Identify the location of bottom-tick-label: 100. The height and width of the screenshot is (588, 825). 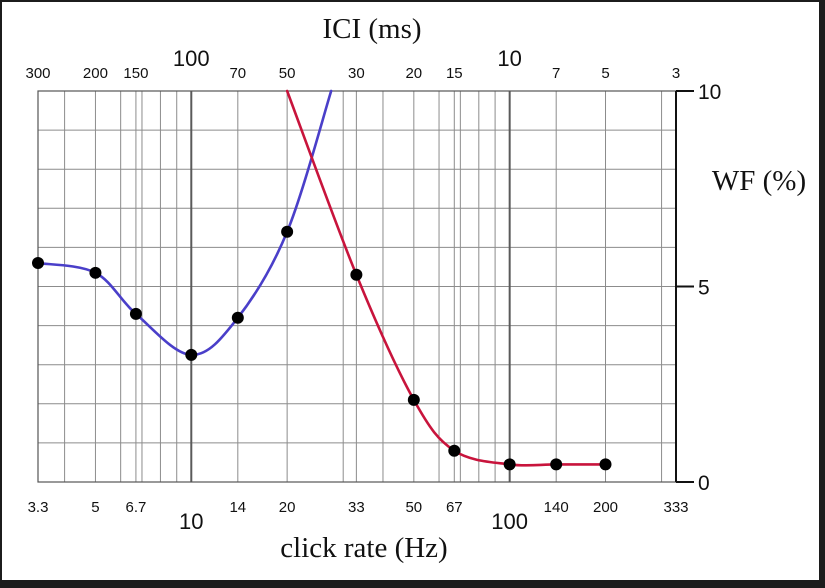
(509, 521).